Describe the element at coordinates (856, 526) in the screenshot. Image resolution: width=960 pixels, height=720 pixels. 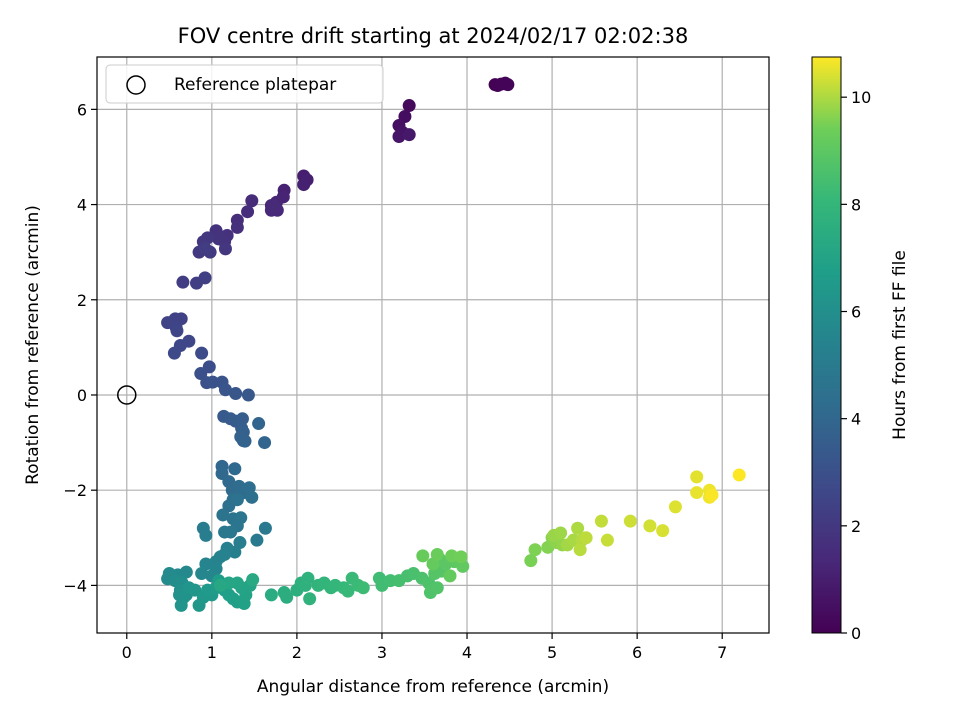
I see `colorbar-tick-label: 2` at that location.